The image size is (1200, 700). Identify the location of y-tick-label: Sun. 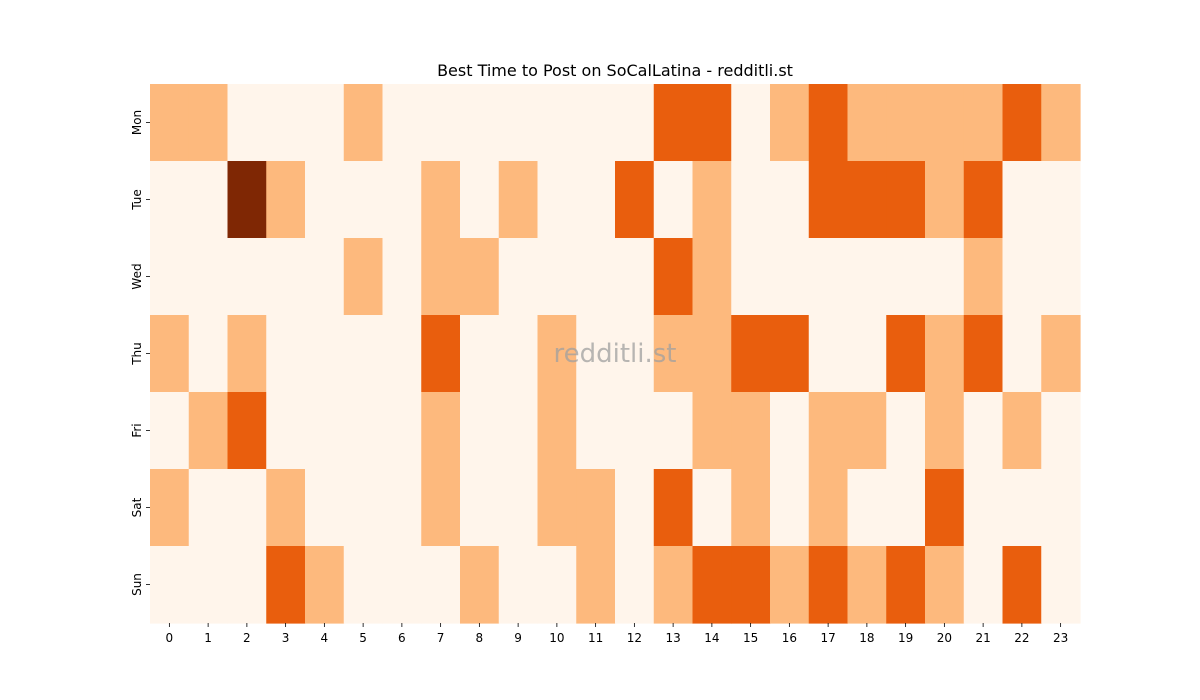
(137, 584).